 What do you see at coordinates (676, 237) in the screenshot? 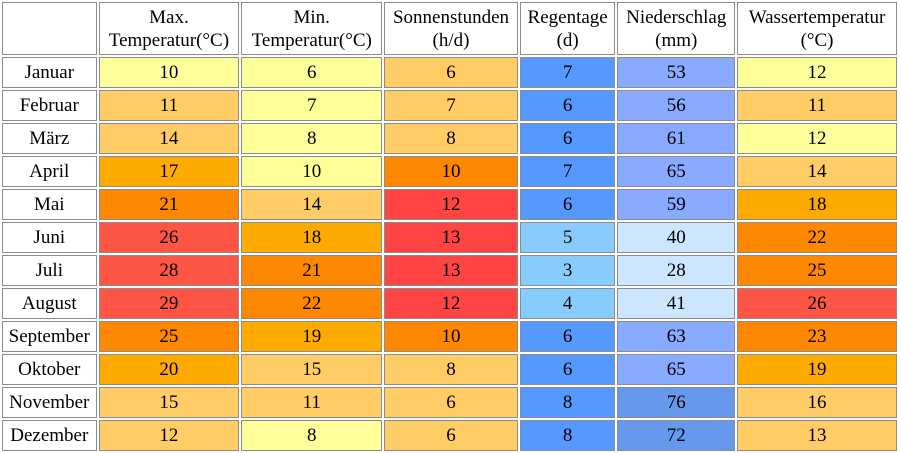
I see `cell-precipitation: 40` at bounding box center [676, 237].